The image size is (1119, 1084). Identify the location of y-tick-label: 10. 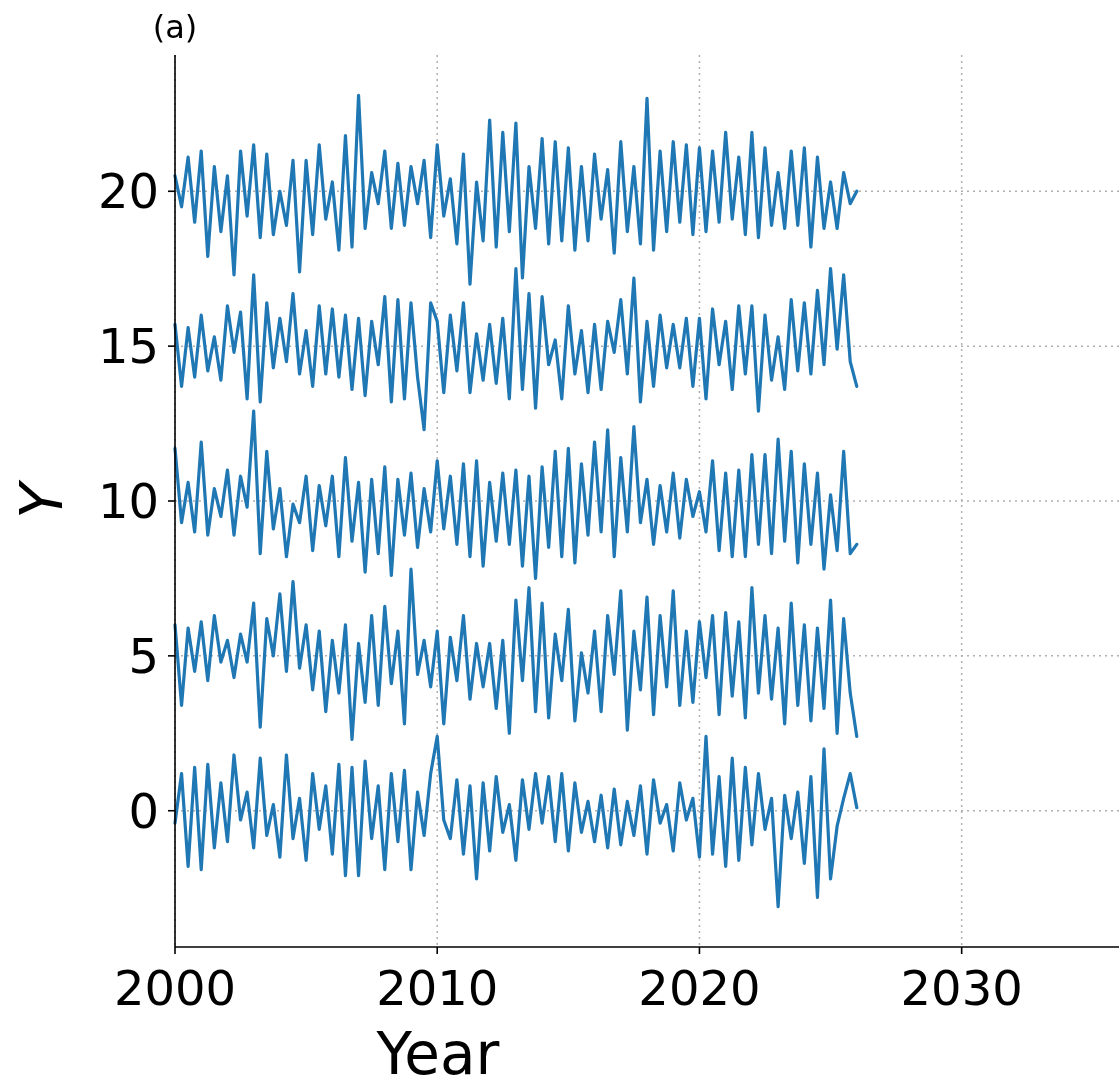
(128, 501).